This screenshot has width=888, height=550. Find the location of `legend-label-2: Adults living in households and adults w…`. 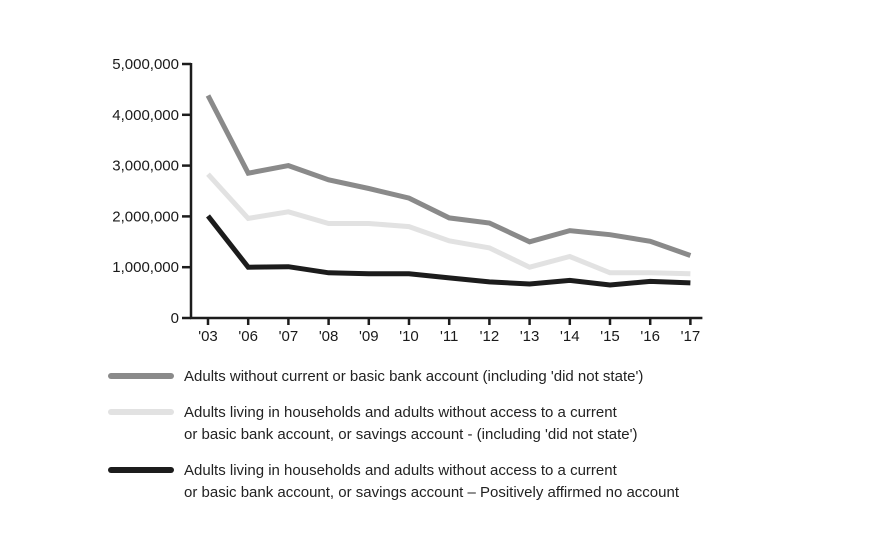

legend-label-2: Adults living in households and adults w… is located at coordinates (410, 424).